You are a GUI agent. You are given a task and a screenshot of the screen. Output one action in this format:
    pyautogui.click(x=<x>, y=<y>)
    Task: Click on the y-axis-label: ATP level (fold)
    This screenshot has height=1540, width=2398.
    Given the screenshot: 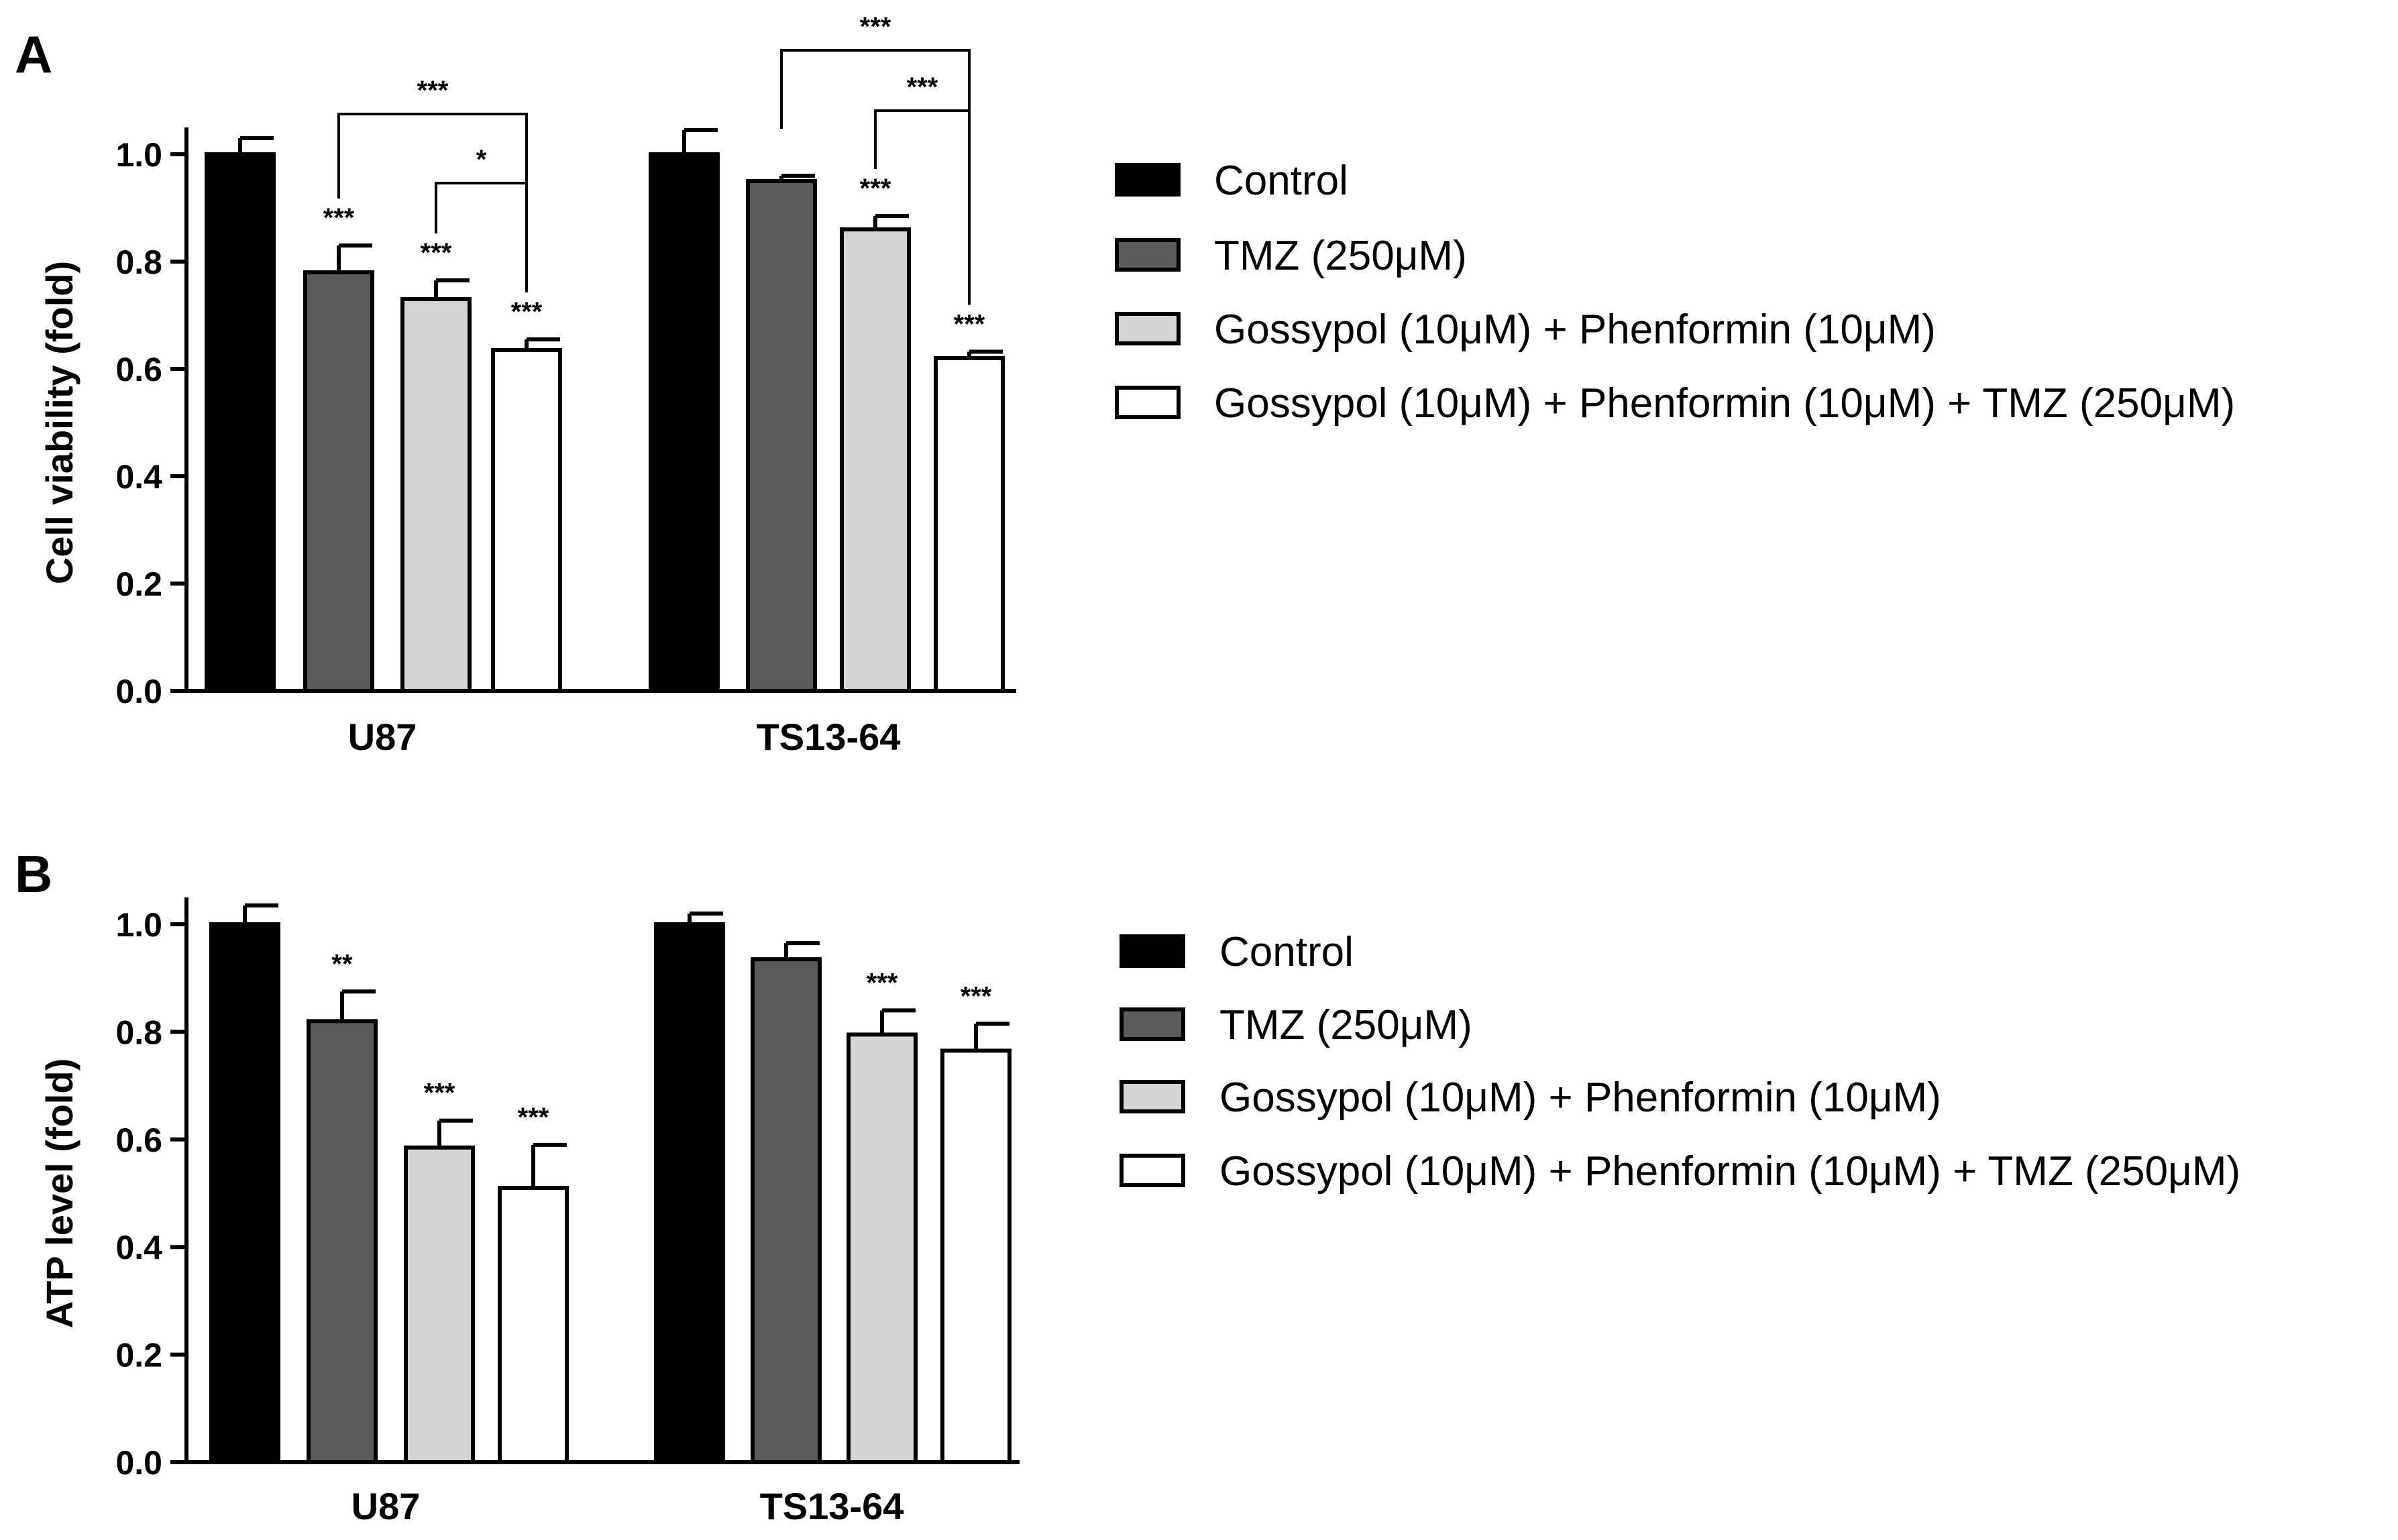 What is the action you would take?
    pyautogui.click(x=59, y=1193)
    